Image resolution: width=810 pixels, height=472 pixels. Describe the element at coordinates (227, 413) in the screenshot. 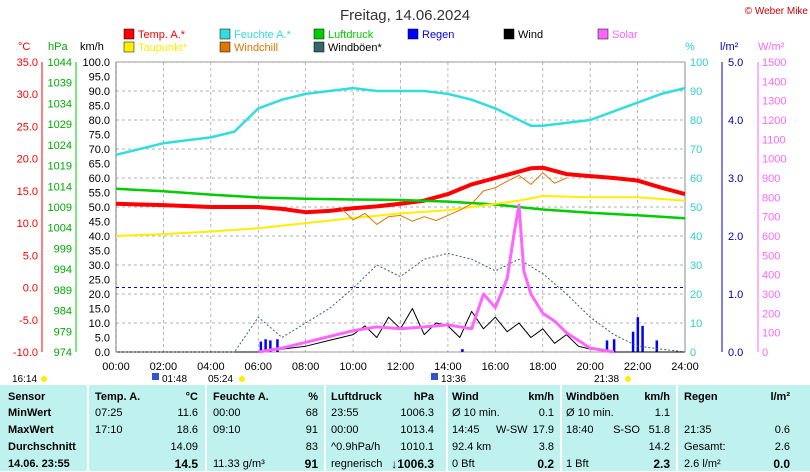

I see `hum-time-0: 00:00` at that location.